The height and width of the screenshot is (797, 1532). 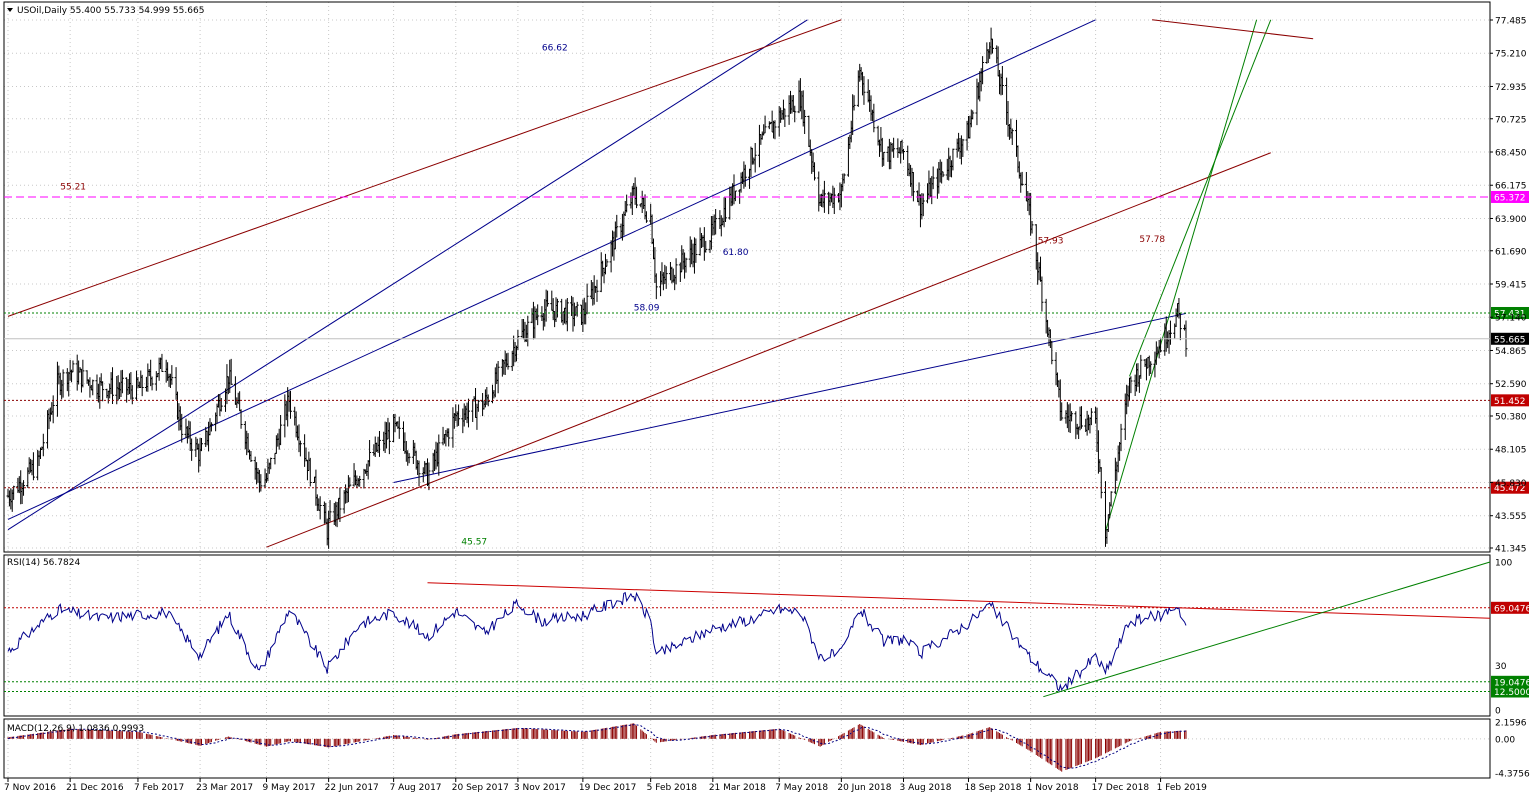 I want to click on green-channel-line, so click(x=1200, y=198).